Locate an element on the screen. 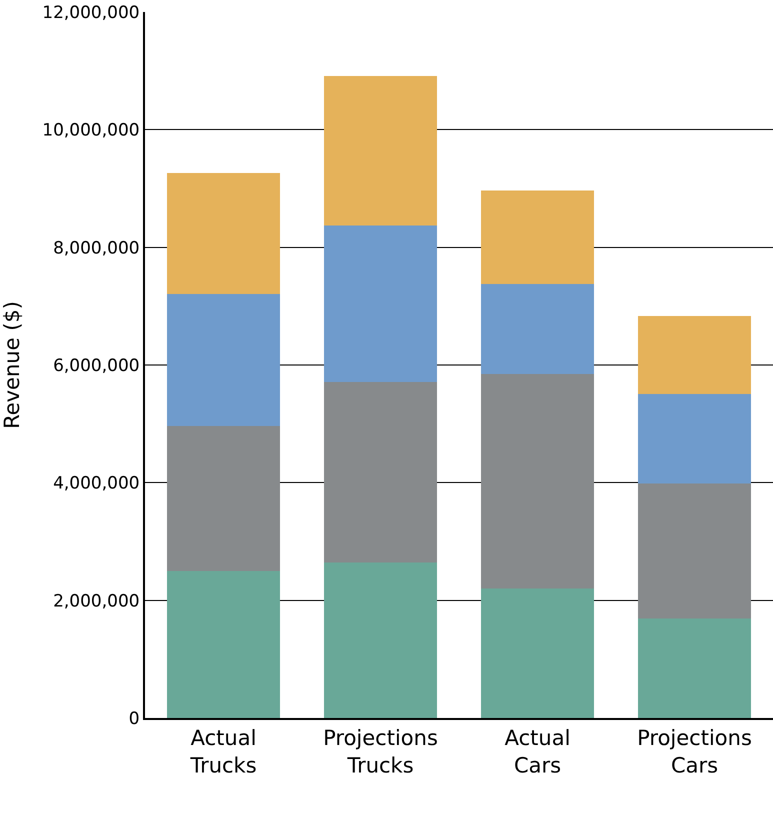 The height and width of the screenshot is (813, 773). y-tick-label: 0 is located at coordinates (134, 718).